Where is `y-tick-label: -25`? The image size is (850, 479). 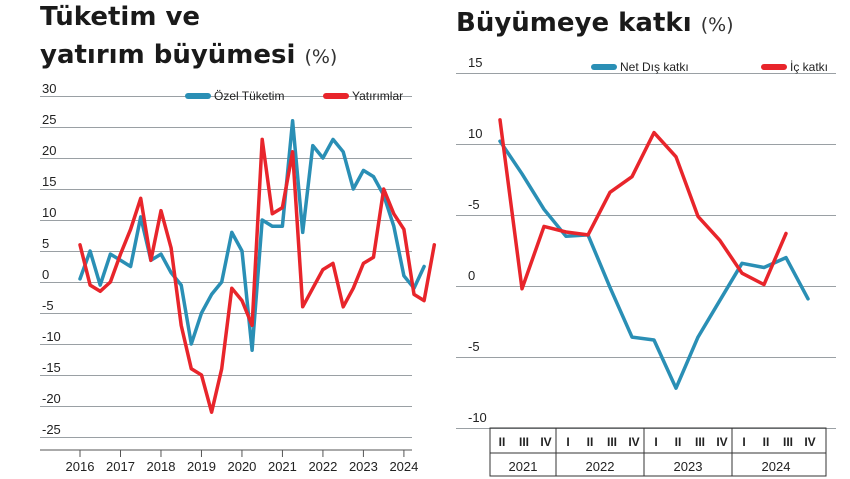 y-tick-label: -25 is located at coordinates (51, 429).